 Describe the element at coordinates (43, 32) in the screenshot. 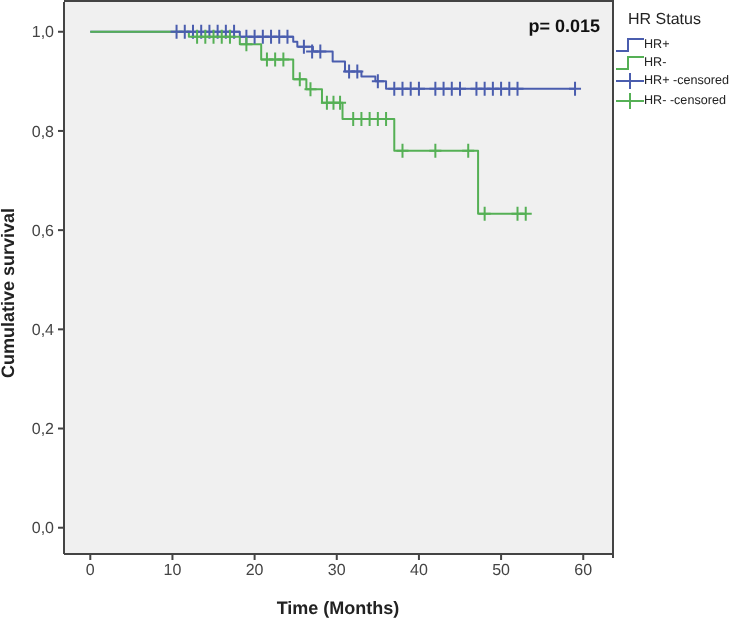

I see `y-tick-label: 1,0` at that location.